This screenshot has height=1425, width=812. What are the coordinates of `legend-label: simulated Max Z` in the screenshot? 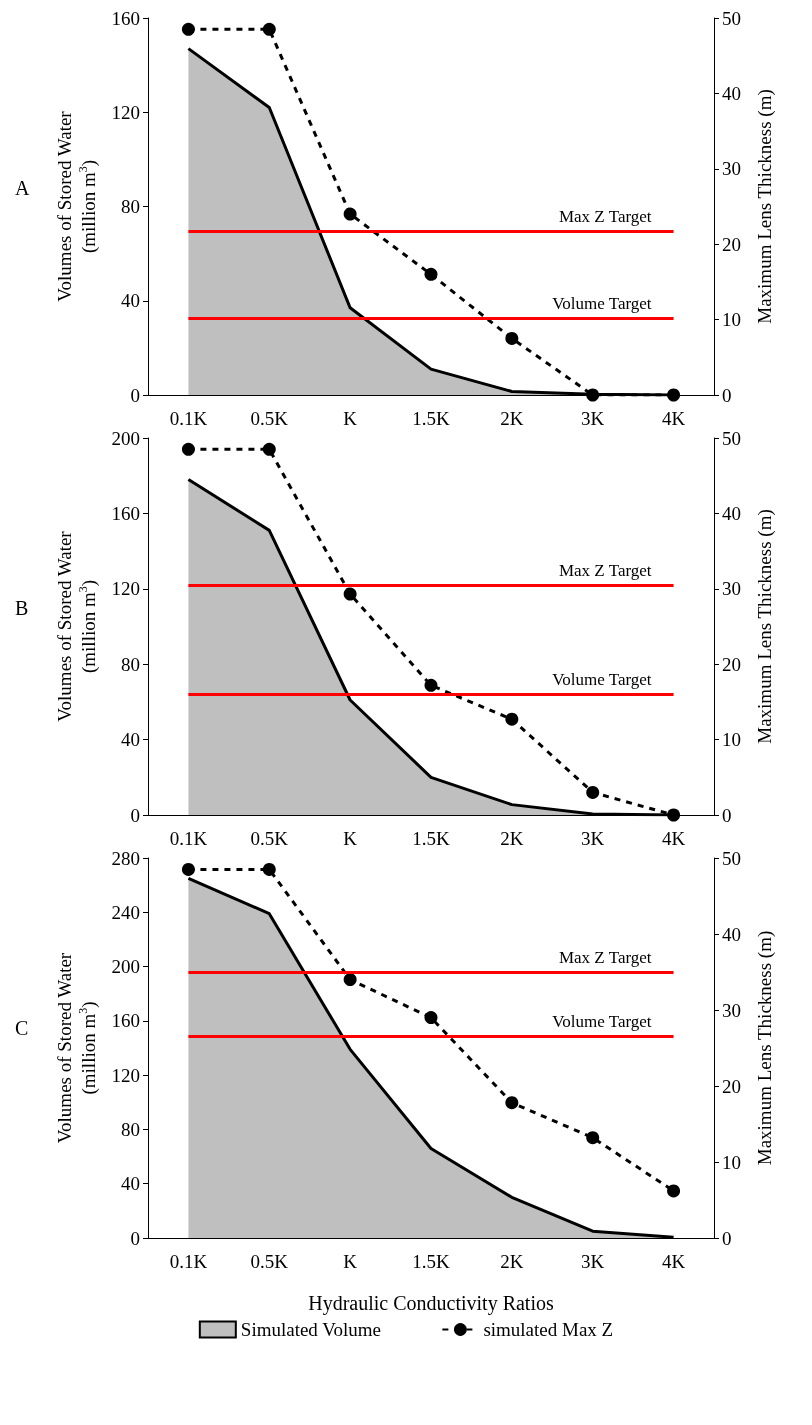 It's located at (548, 1329).